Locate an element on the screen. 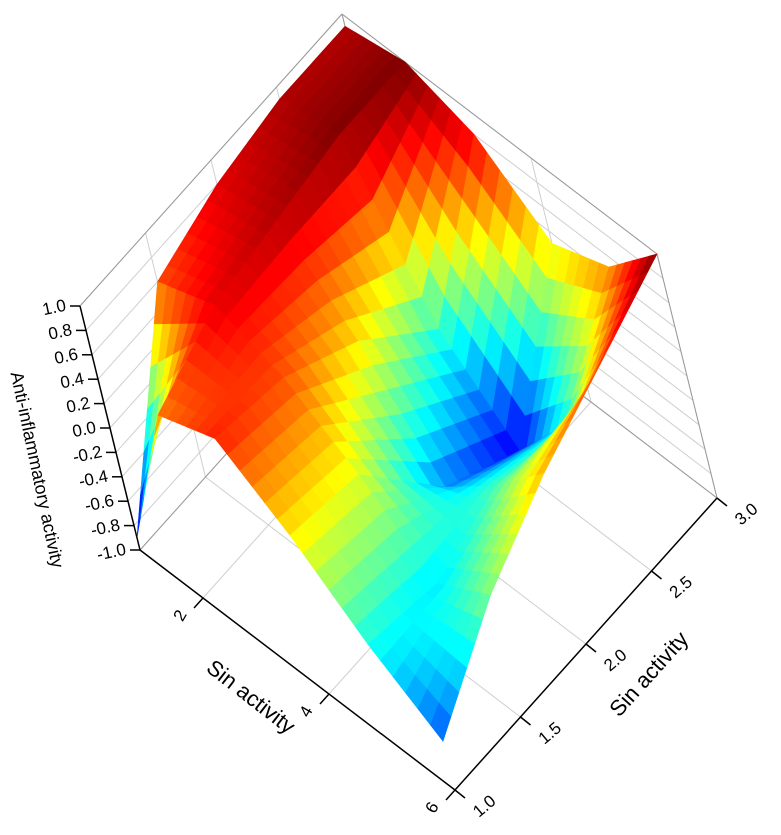 The height and width of the screenshot is (835, 781). z-tick-label: -0.2 is located at coordinates (87, 454).